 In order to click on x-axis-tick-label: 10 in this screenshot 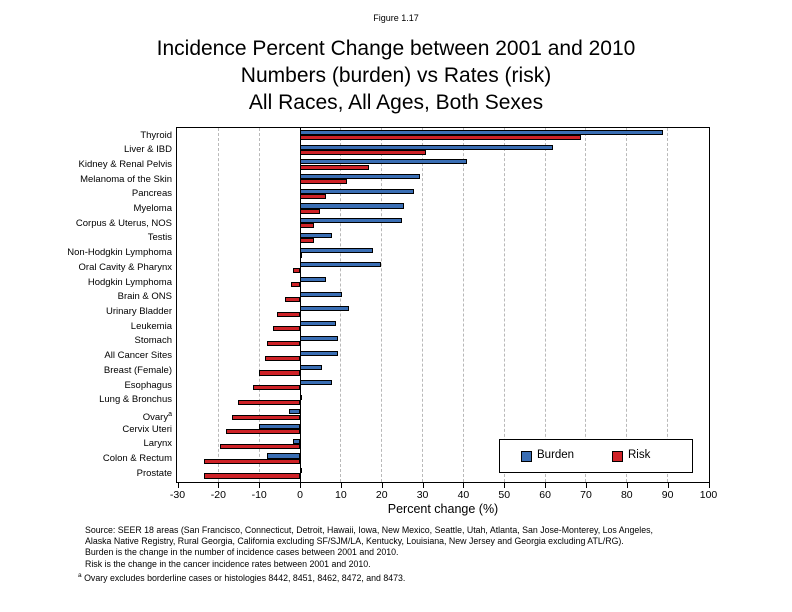, I will do `click(341, 495)`.